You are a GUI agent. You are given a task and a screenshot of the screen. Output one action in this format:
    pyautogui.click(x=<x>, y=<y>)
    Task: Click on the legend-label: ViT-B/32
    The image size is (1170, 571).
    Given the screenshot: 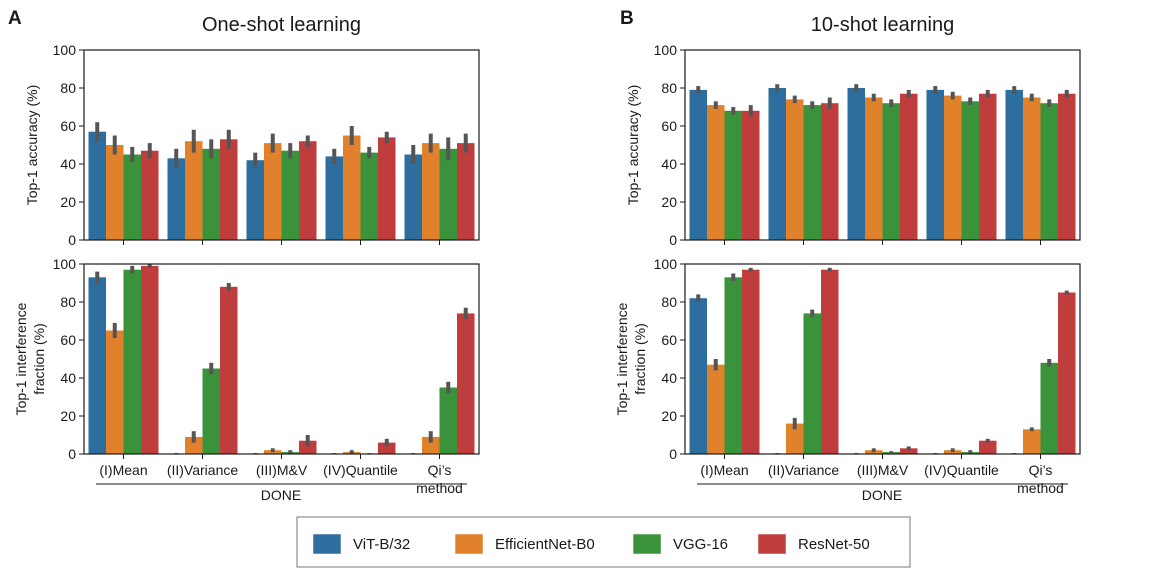 What is the action you would take?
    pyautogui.click(x=381, y=544)
    